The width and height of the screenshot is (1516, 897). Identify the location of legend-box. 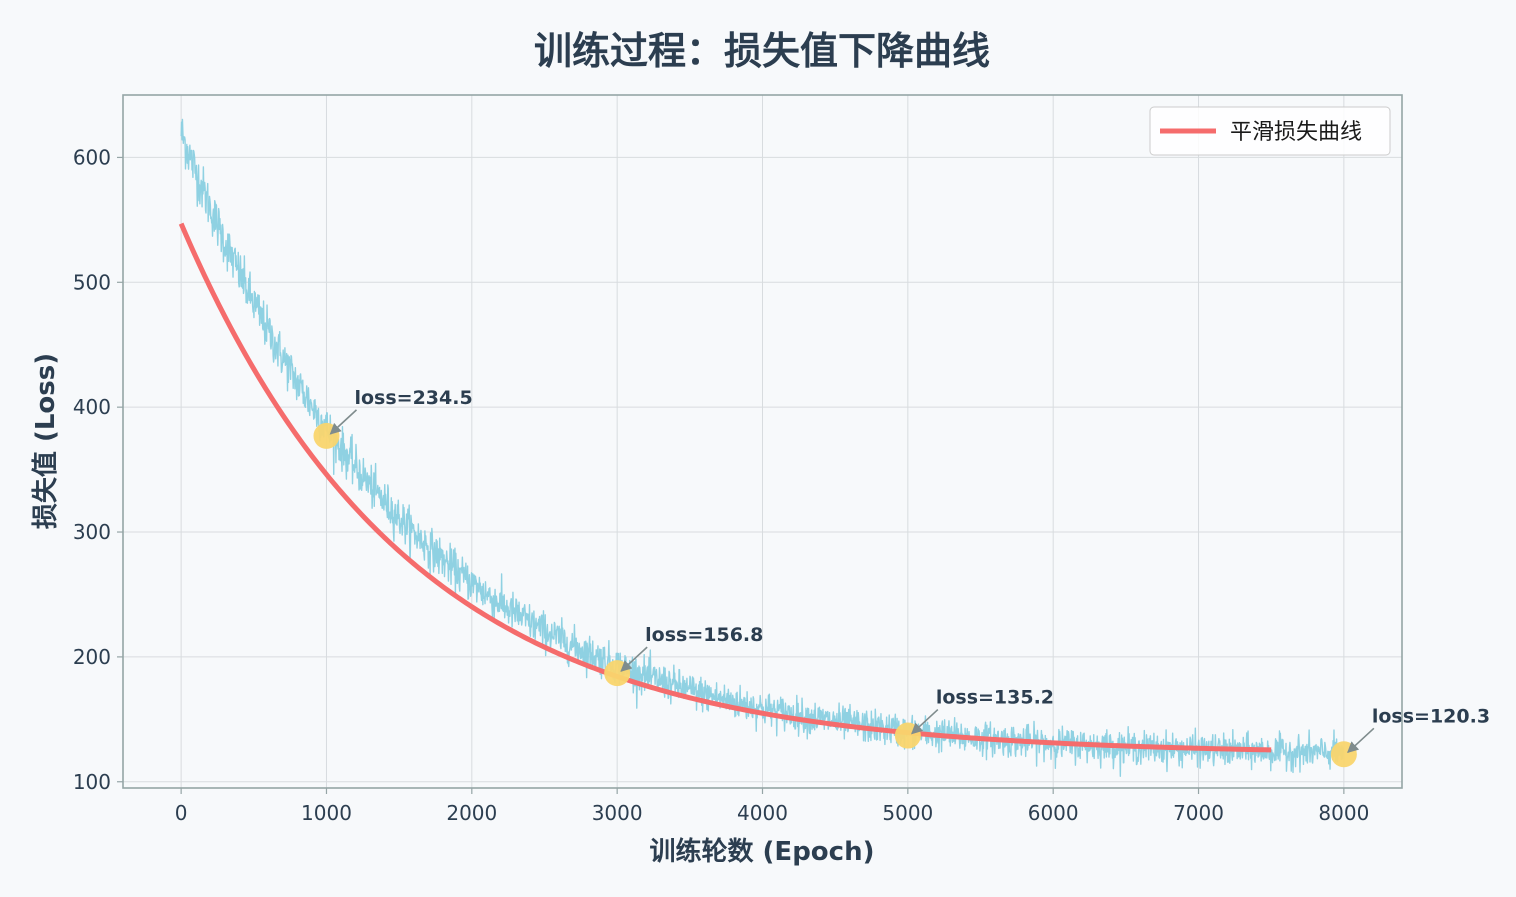
(1270, 131).